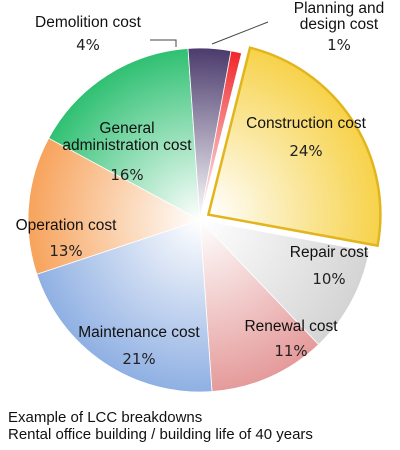 This screenshot has height=450, width=400. I want to click on slice-renewal-cost, so click(259, 305).